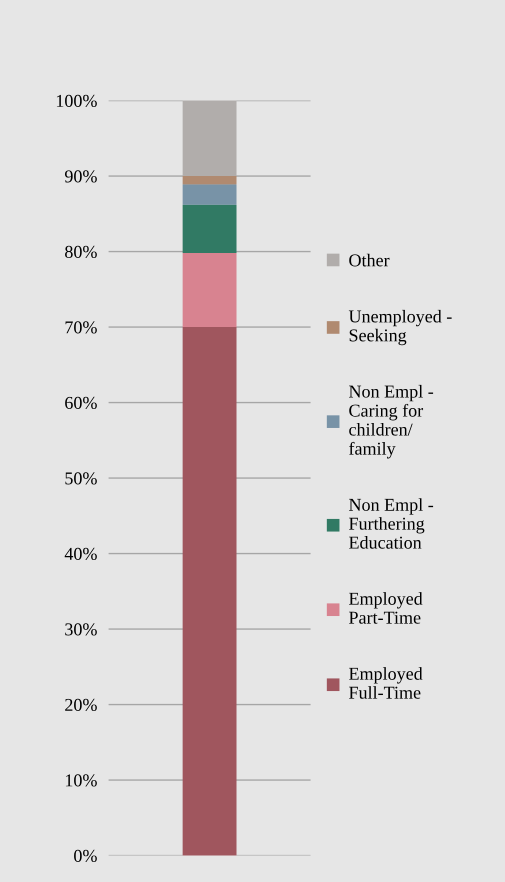  What do you see at coordinates (391, 523) in the screenshot?
I see `legend-label: Non Empl - Furthering Education` at bounding box center [391, 523].